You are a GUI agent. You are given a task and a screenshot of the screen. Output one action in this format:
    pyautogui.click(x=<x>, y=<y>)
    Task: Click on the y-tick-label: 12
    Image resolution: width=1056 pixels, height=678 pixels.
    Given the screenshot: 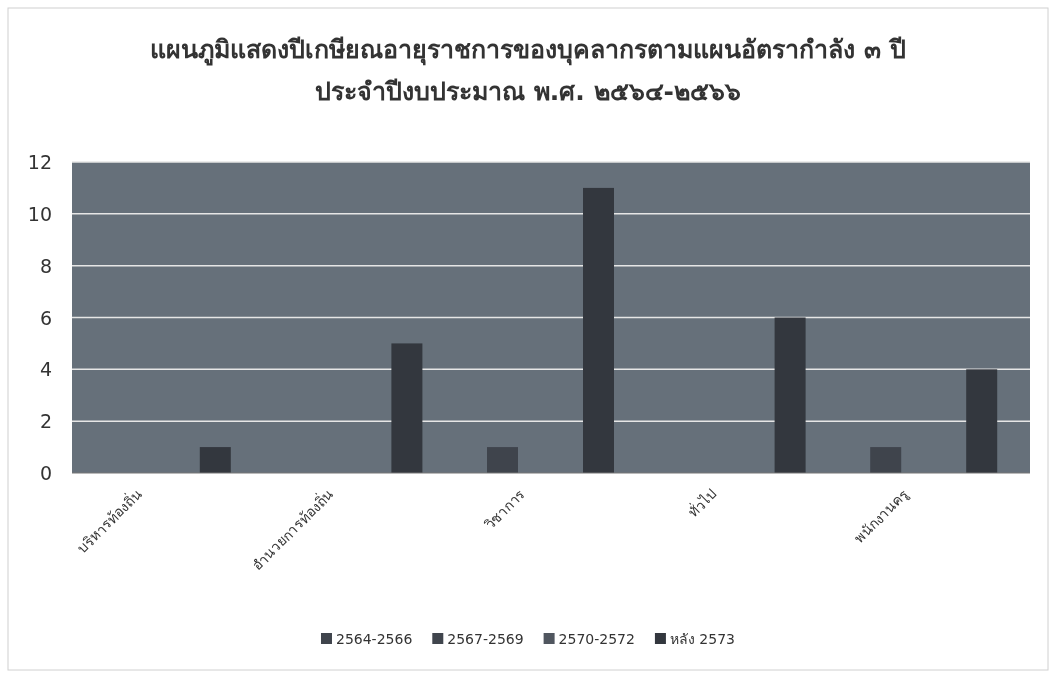 What is the action you would take?
    pyautogui.click(x=39, y=162)
    